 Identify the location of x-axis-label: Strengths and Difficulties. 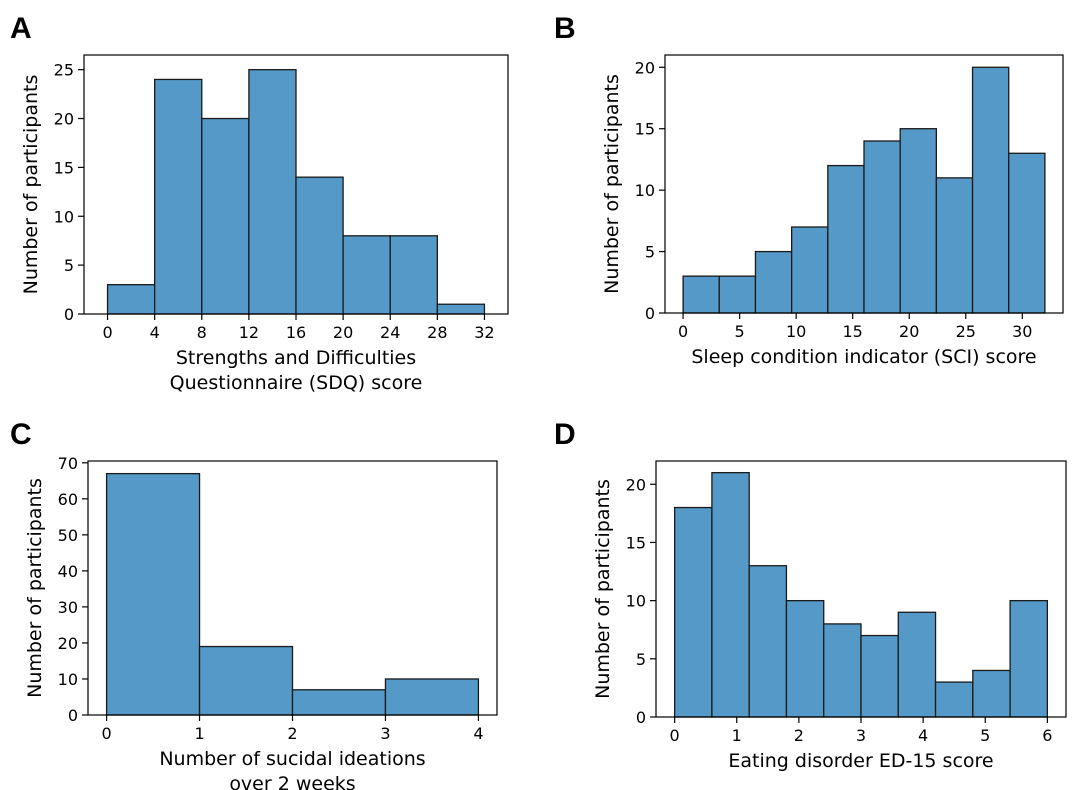
(296, 358).